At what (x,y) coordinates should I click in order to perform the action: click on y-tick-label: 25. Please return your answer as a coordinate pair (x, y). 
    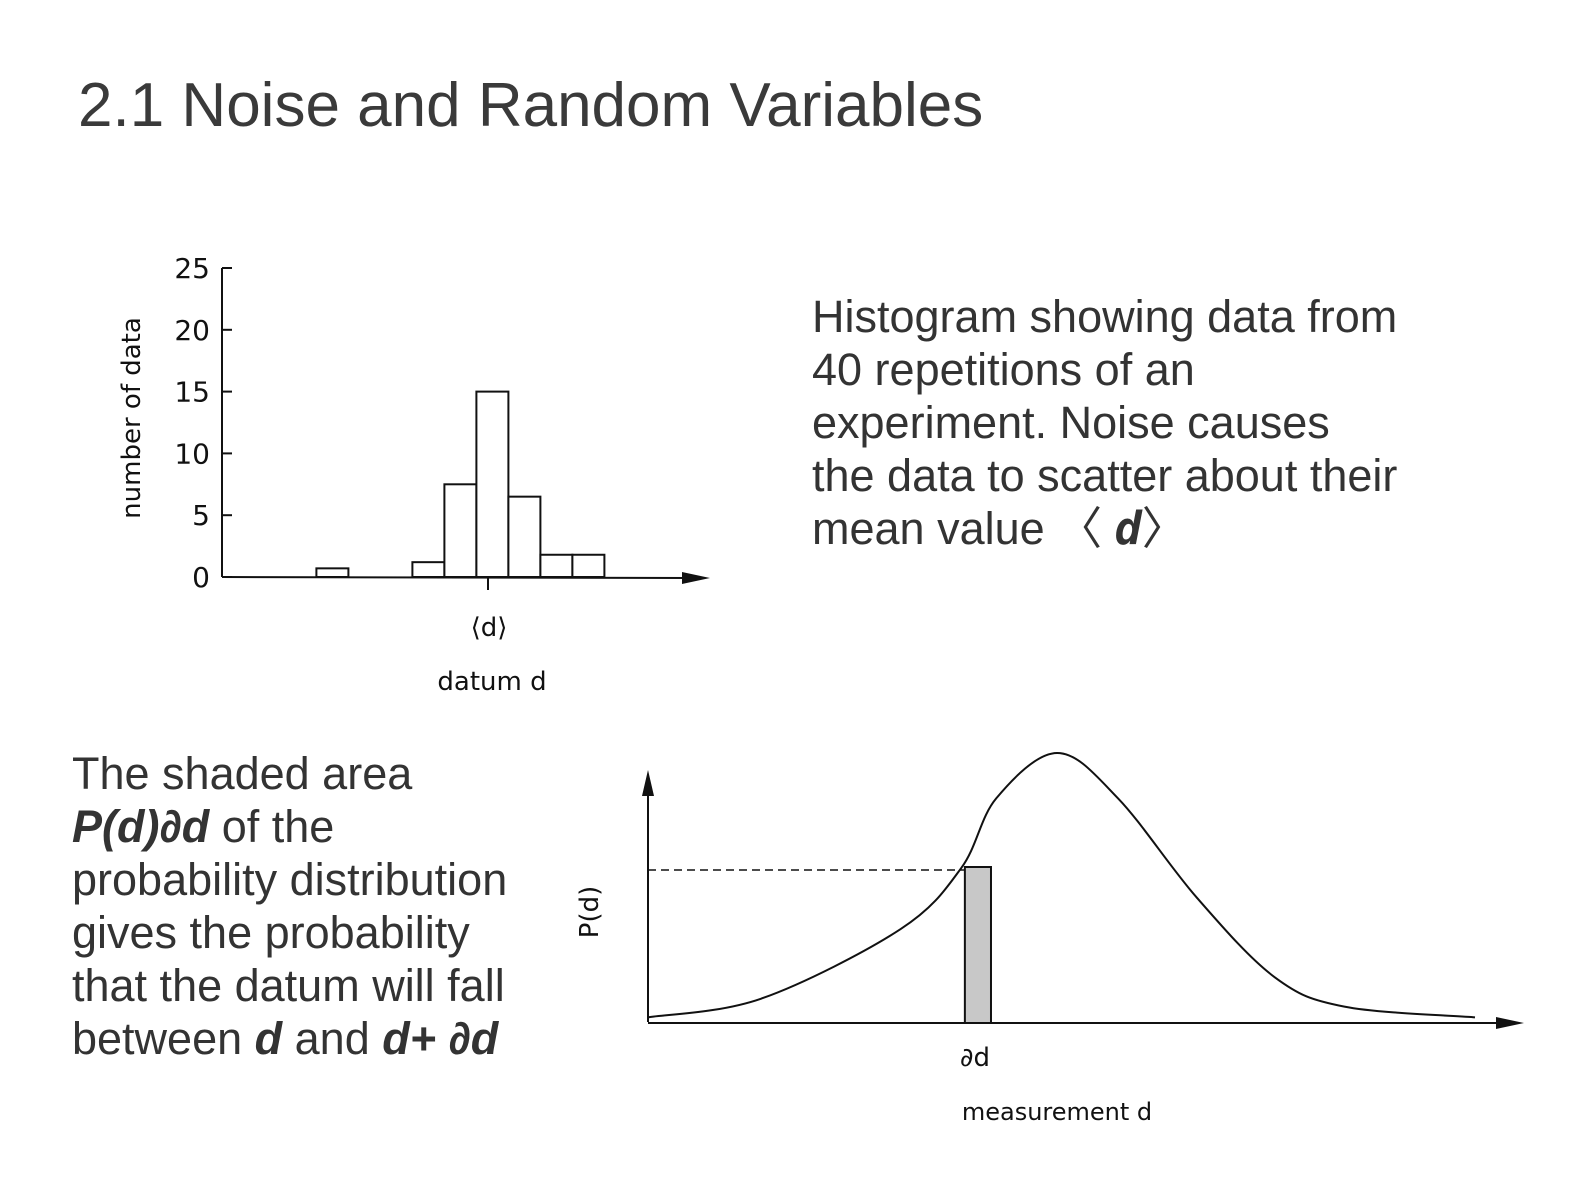
    Looking at the image, I should click on (192, 268).